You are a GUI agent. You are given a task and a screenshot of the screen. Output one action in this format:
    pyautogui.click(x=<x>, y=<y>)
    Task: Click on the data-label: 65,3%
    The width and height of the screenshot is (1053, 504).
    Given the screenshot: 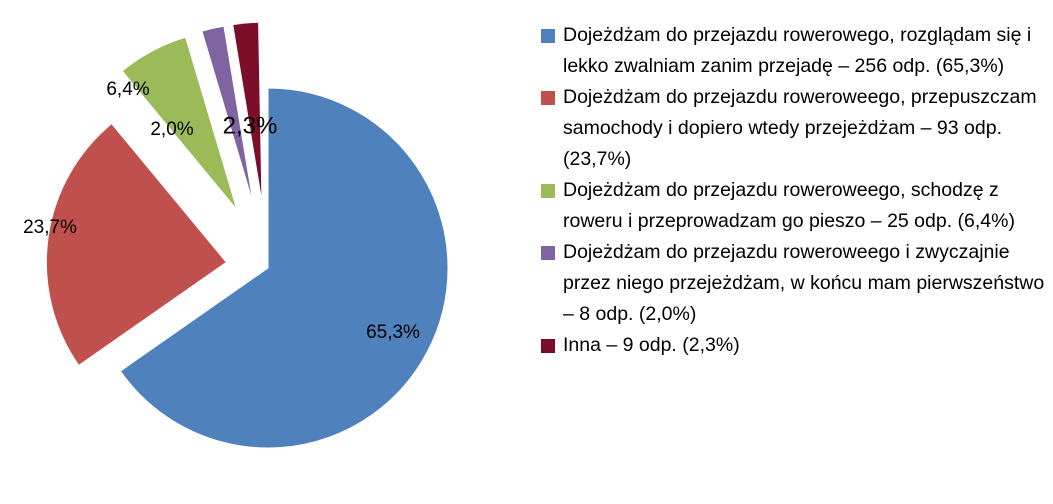 What is the action you would take?
    pyautogui.click(x=393, y=332)
    